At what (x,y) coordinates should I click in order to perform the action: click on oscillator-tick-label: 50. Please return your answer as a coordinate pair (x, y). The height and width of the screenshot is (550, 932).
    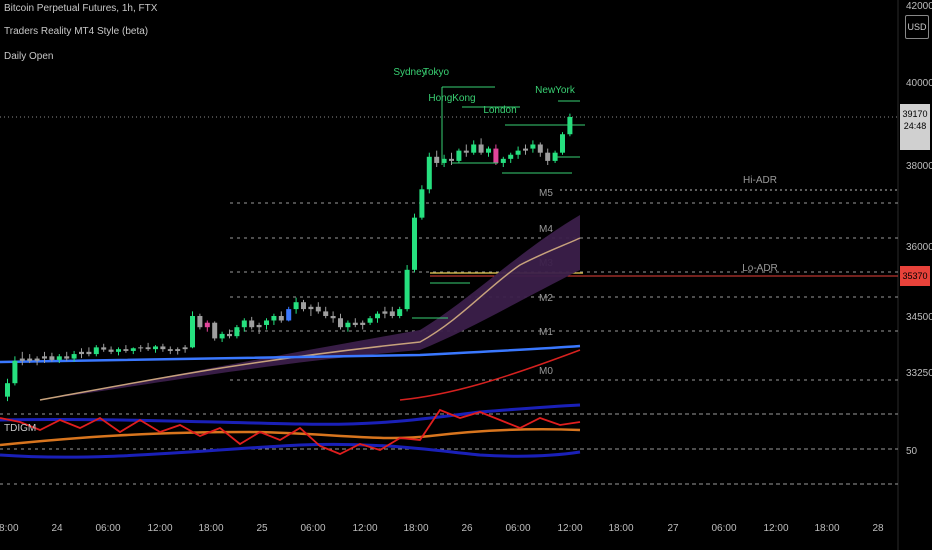
    Looking at the image, I should click on (912, 451).